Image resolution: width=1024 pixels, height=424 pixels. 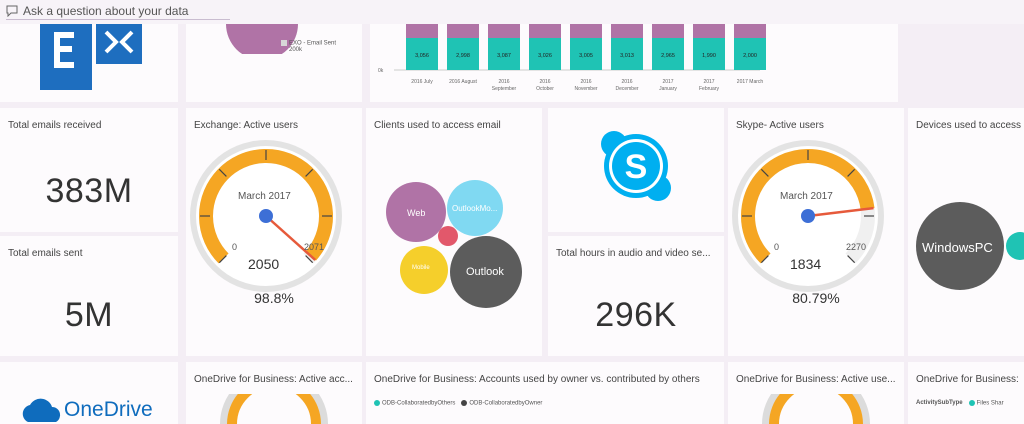 What do you see at coordinates (960, 246) in the screenshot?
I see `bubble-windowspc` at bounding box center [960, 246].